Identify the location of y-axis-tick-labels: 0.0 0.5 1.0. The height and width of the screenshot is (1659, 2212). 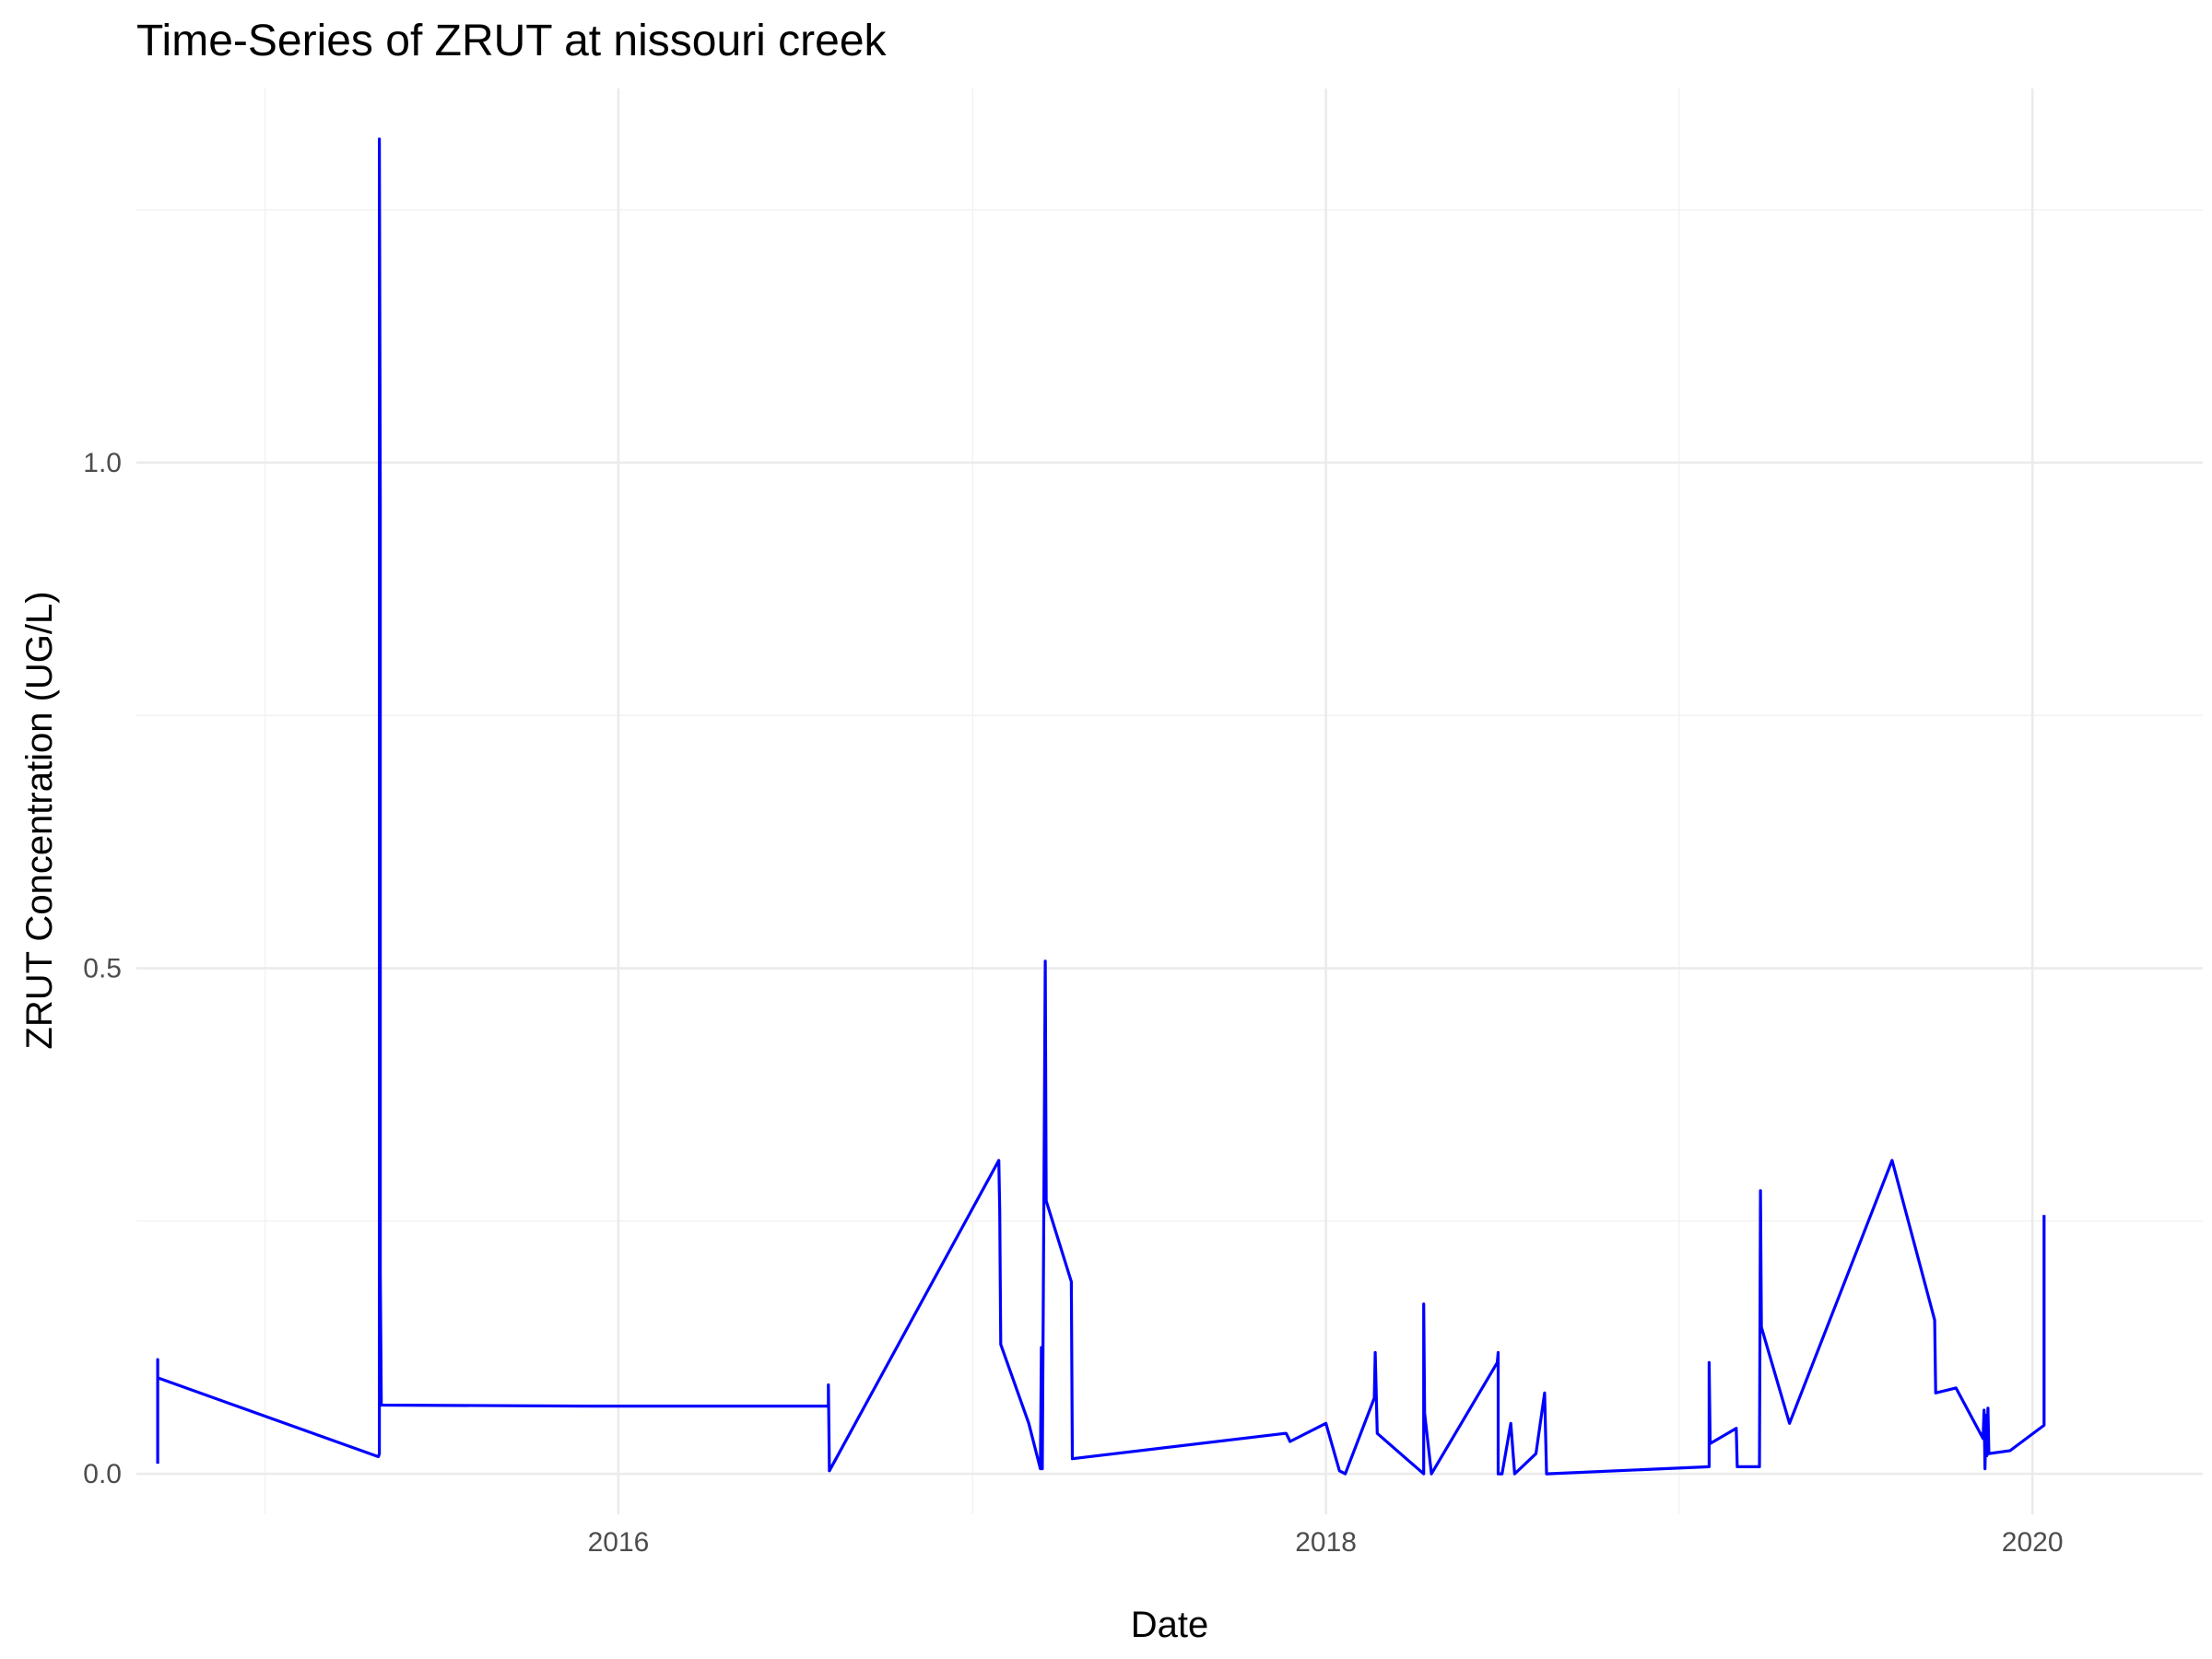
(102, 968).